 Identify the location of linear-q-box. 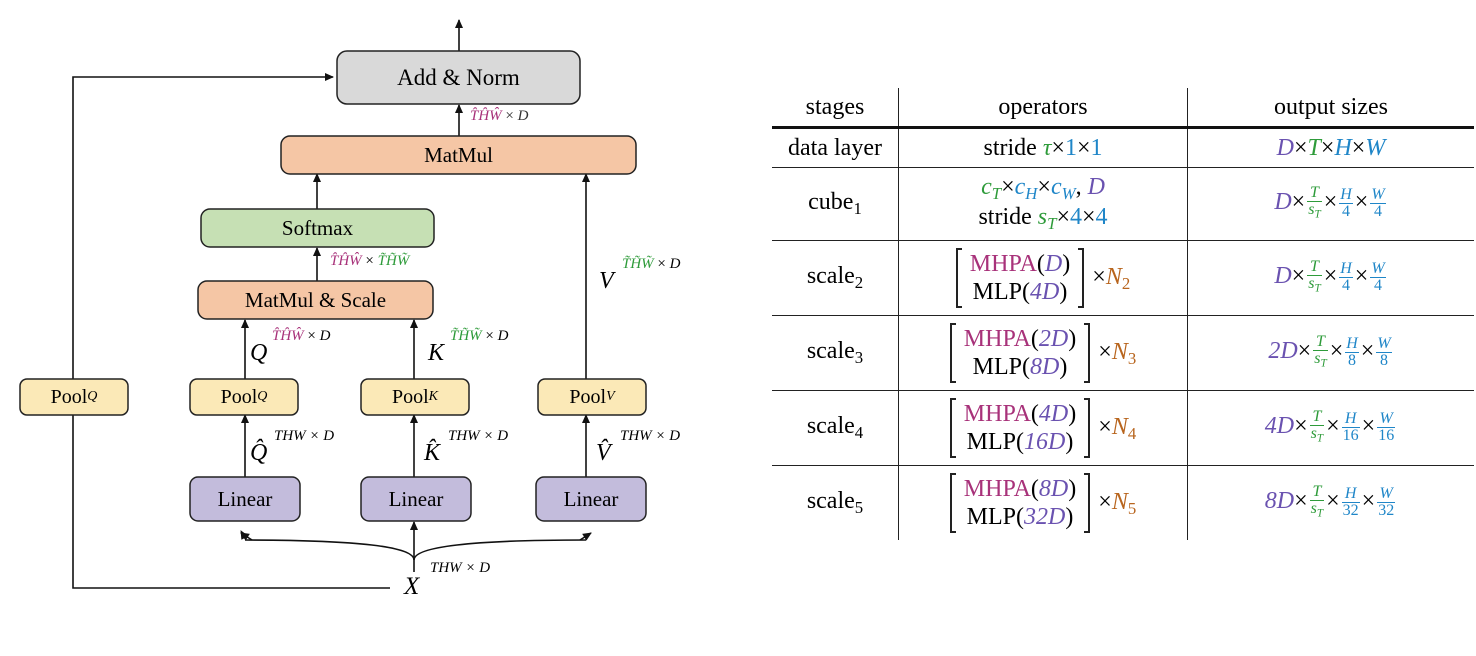
(245, 499).